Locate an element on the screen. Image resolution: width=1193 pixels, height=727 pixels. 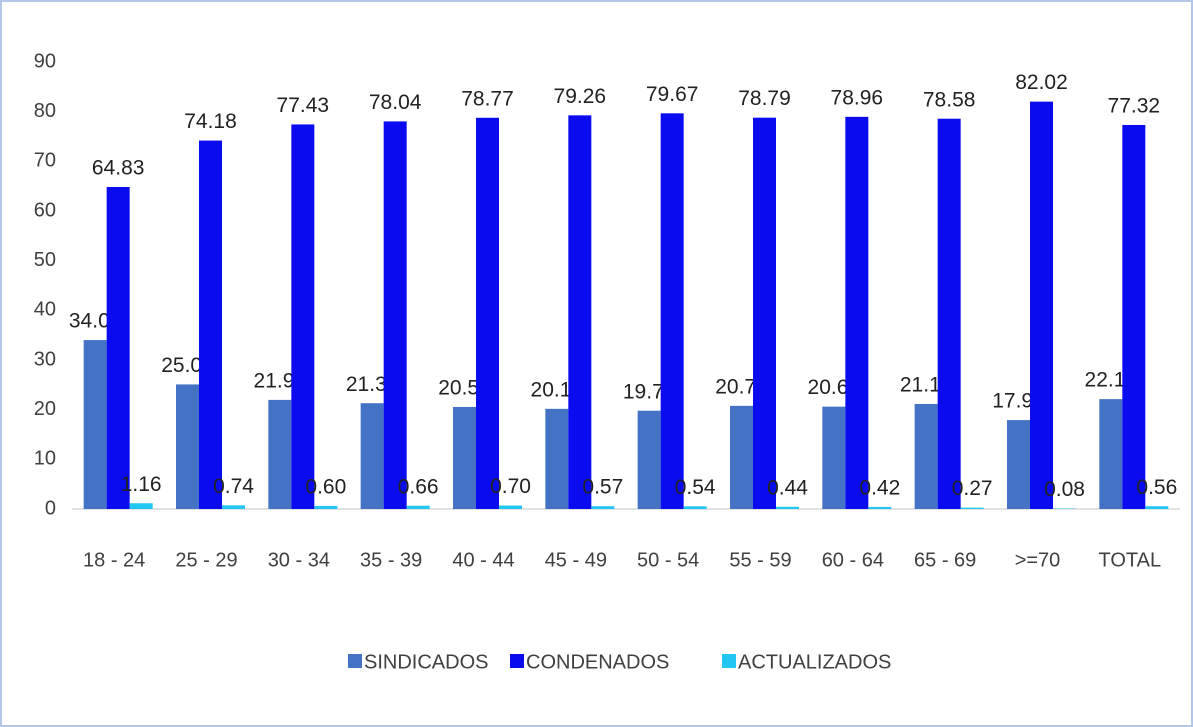
legend-label: ACTUALIZADOS is located at coordinates (814, 662).